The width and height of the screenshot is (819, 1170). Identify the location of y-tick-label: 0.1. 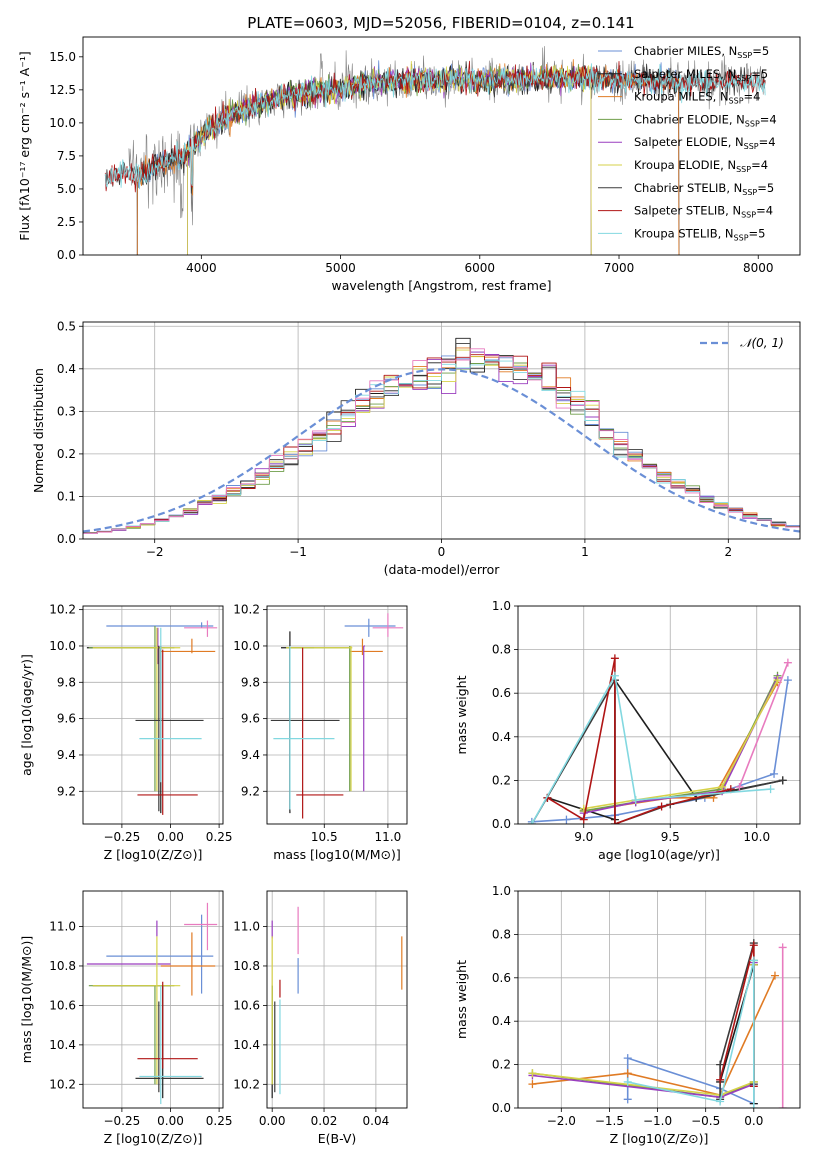
(66, 496).